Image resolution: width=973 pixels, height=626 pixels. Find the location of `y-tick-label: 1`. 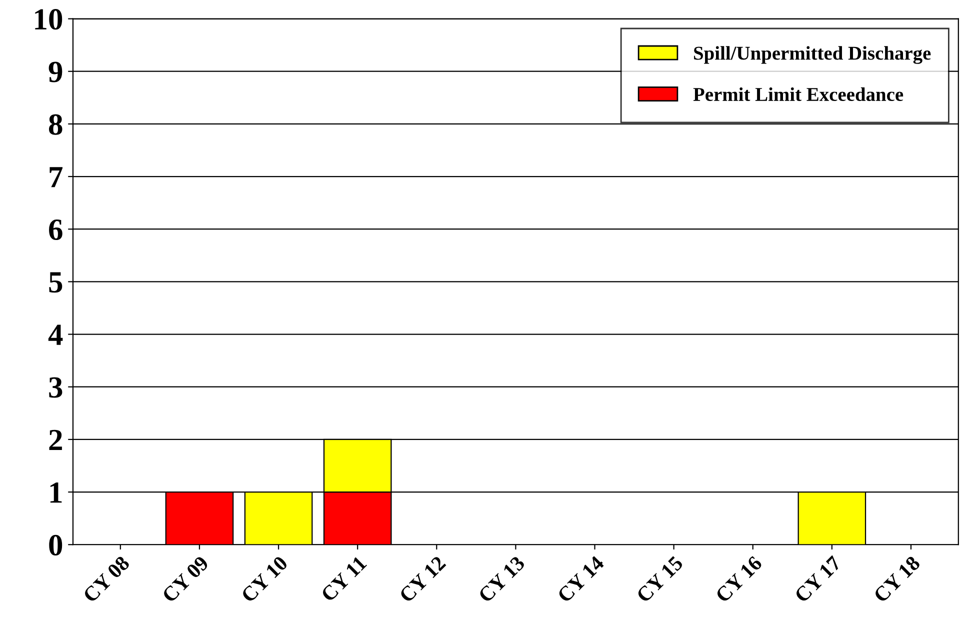

y-tick-label: 1 is located at coordinates (56, 492).